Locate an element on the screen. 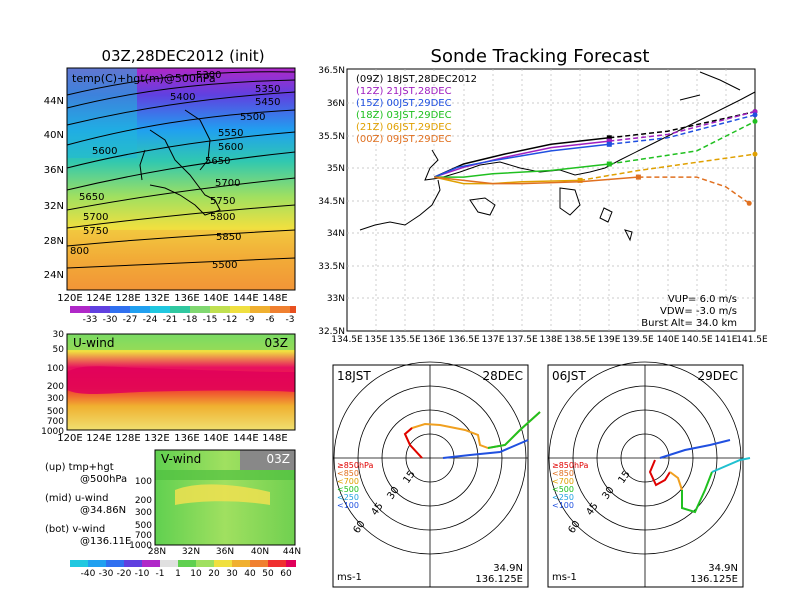 The image size is (792, 612). y-tick: 36.5N is located at coordinates (331, 71).